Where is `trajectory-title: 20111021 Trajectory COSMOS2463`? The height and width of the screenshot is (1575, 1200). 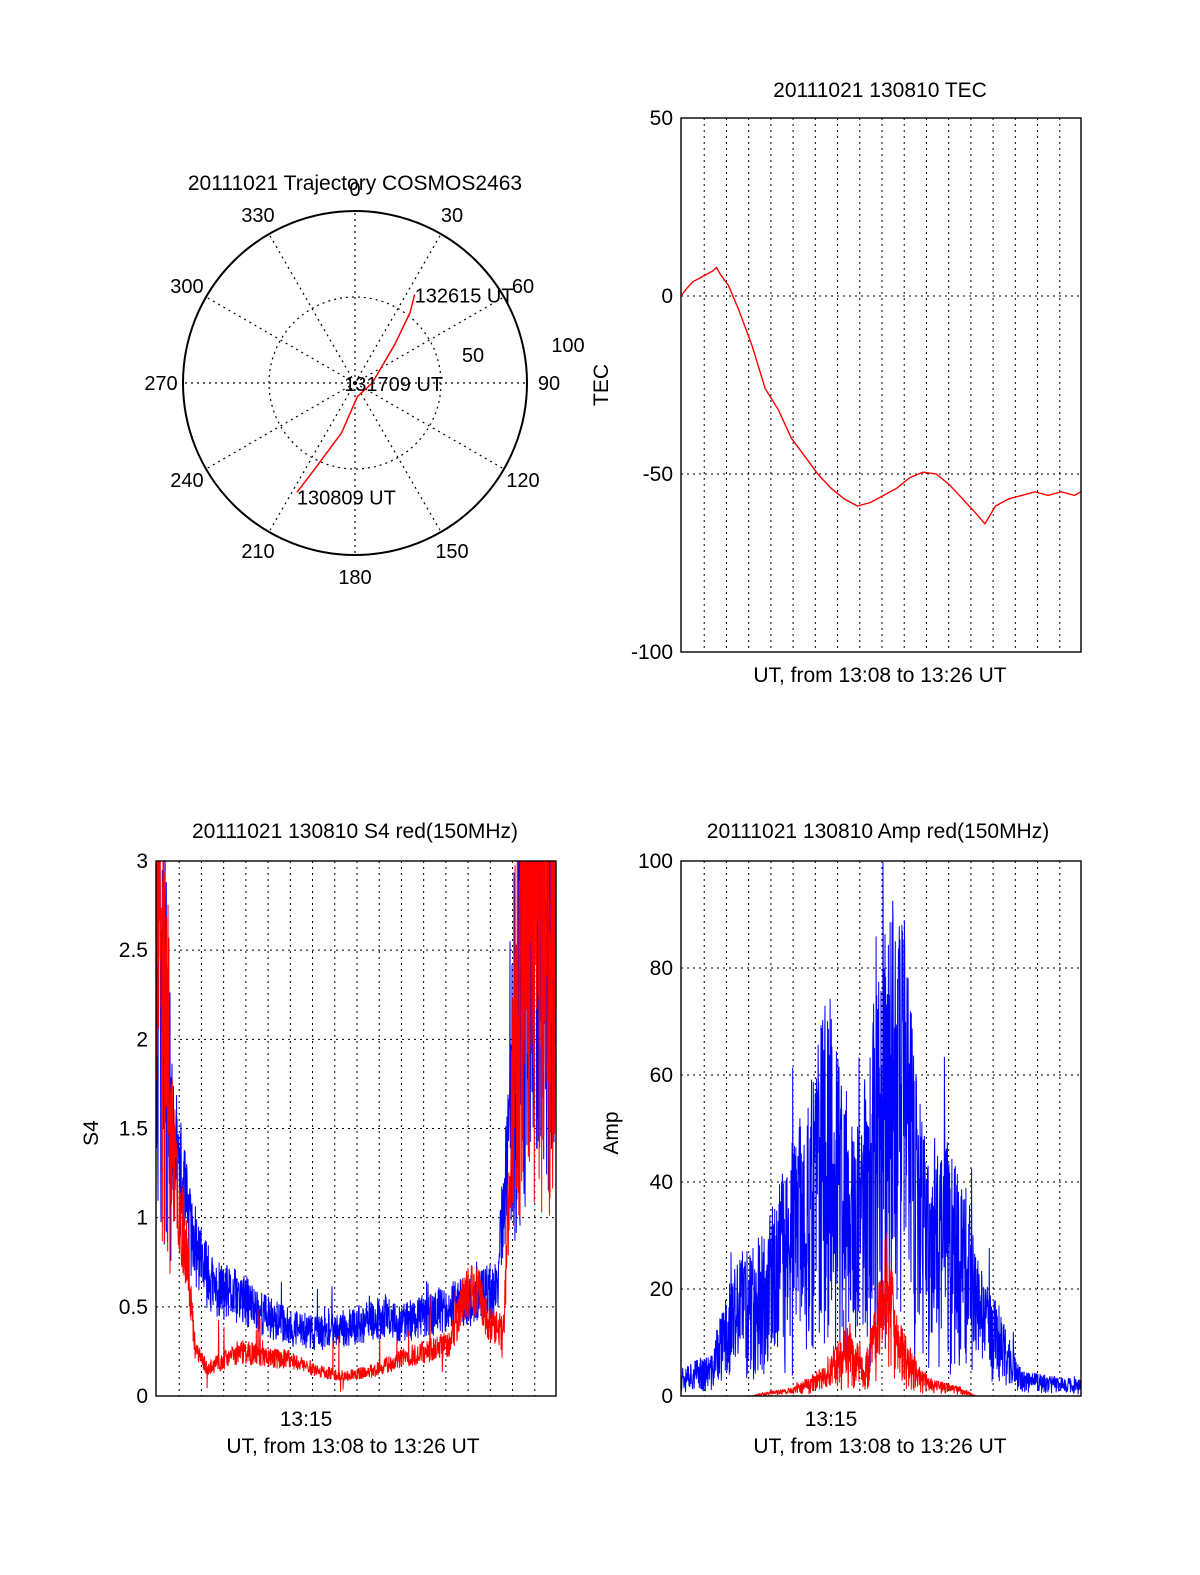
trajectory-title: 20111021 Trajectory COSMOS2463 is located at coordinates (355, 183).